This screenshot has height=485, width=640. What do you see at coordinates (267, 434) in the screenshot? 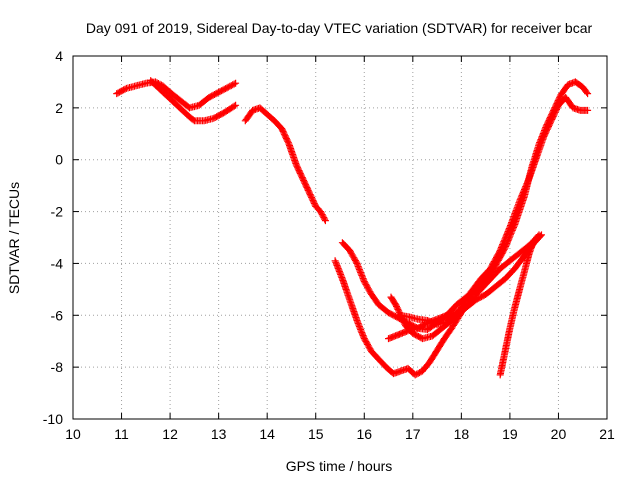
I see `x-tick-label: 14` at bounding box center [267, 434].